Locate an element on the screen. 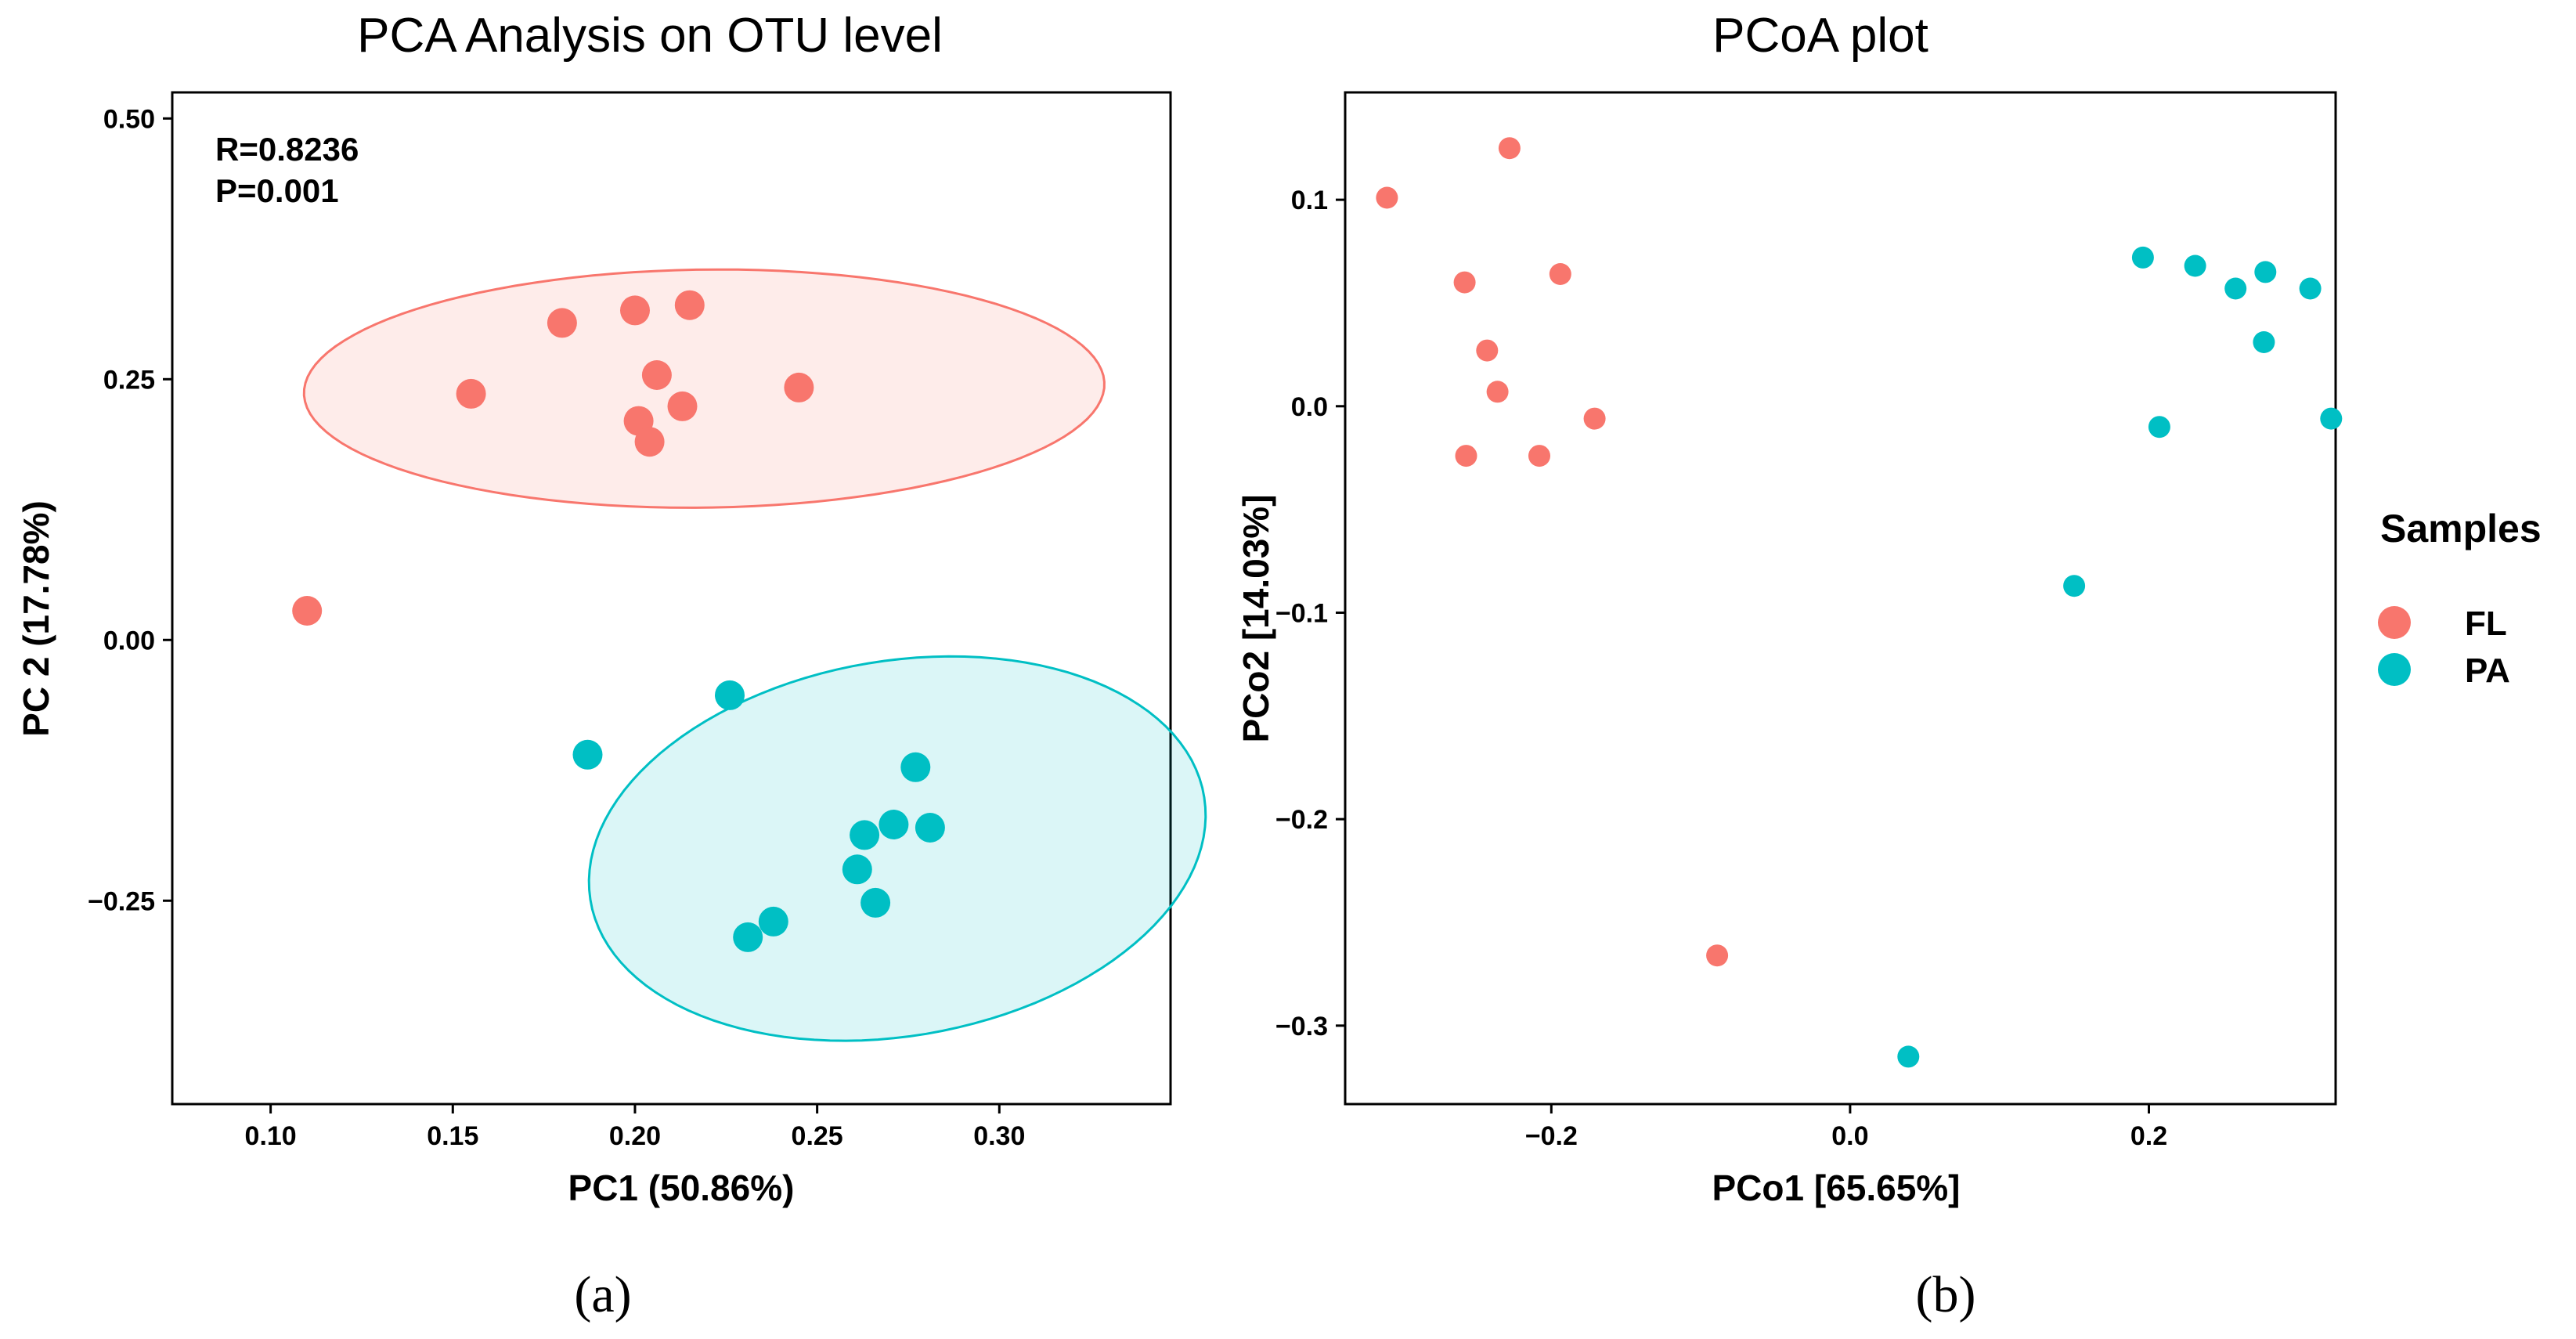 This screenshot has width=2576, height=1339. x-tick-label: 0.15 is located at coordinates (452, 1136).